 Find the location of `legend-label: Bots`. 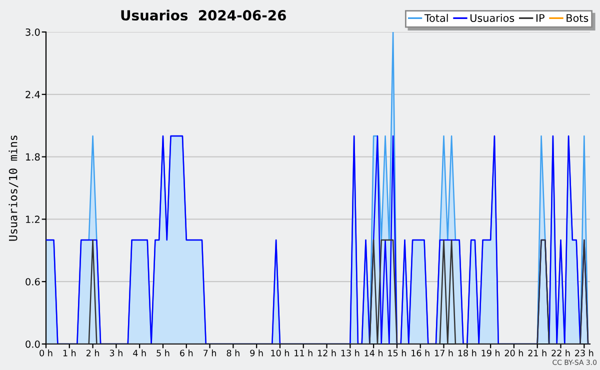

legend-label: Bots is located at coordinates (577, 18).